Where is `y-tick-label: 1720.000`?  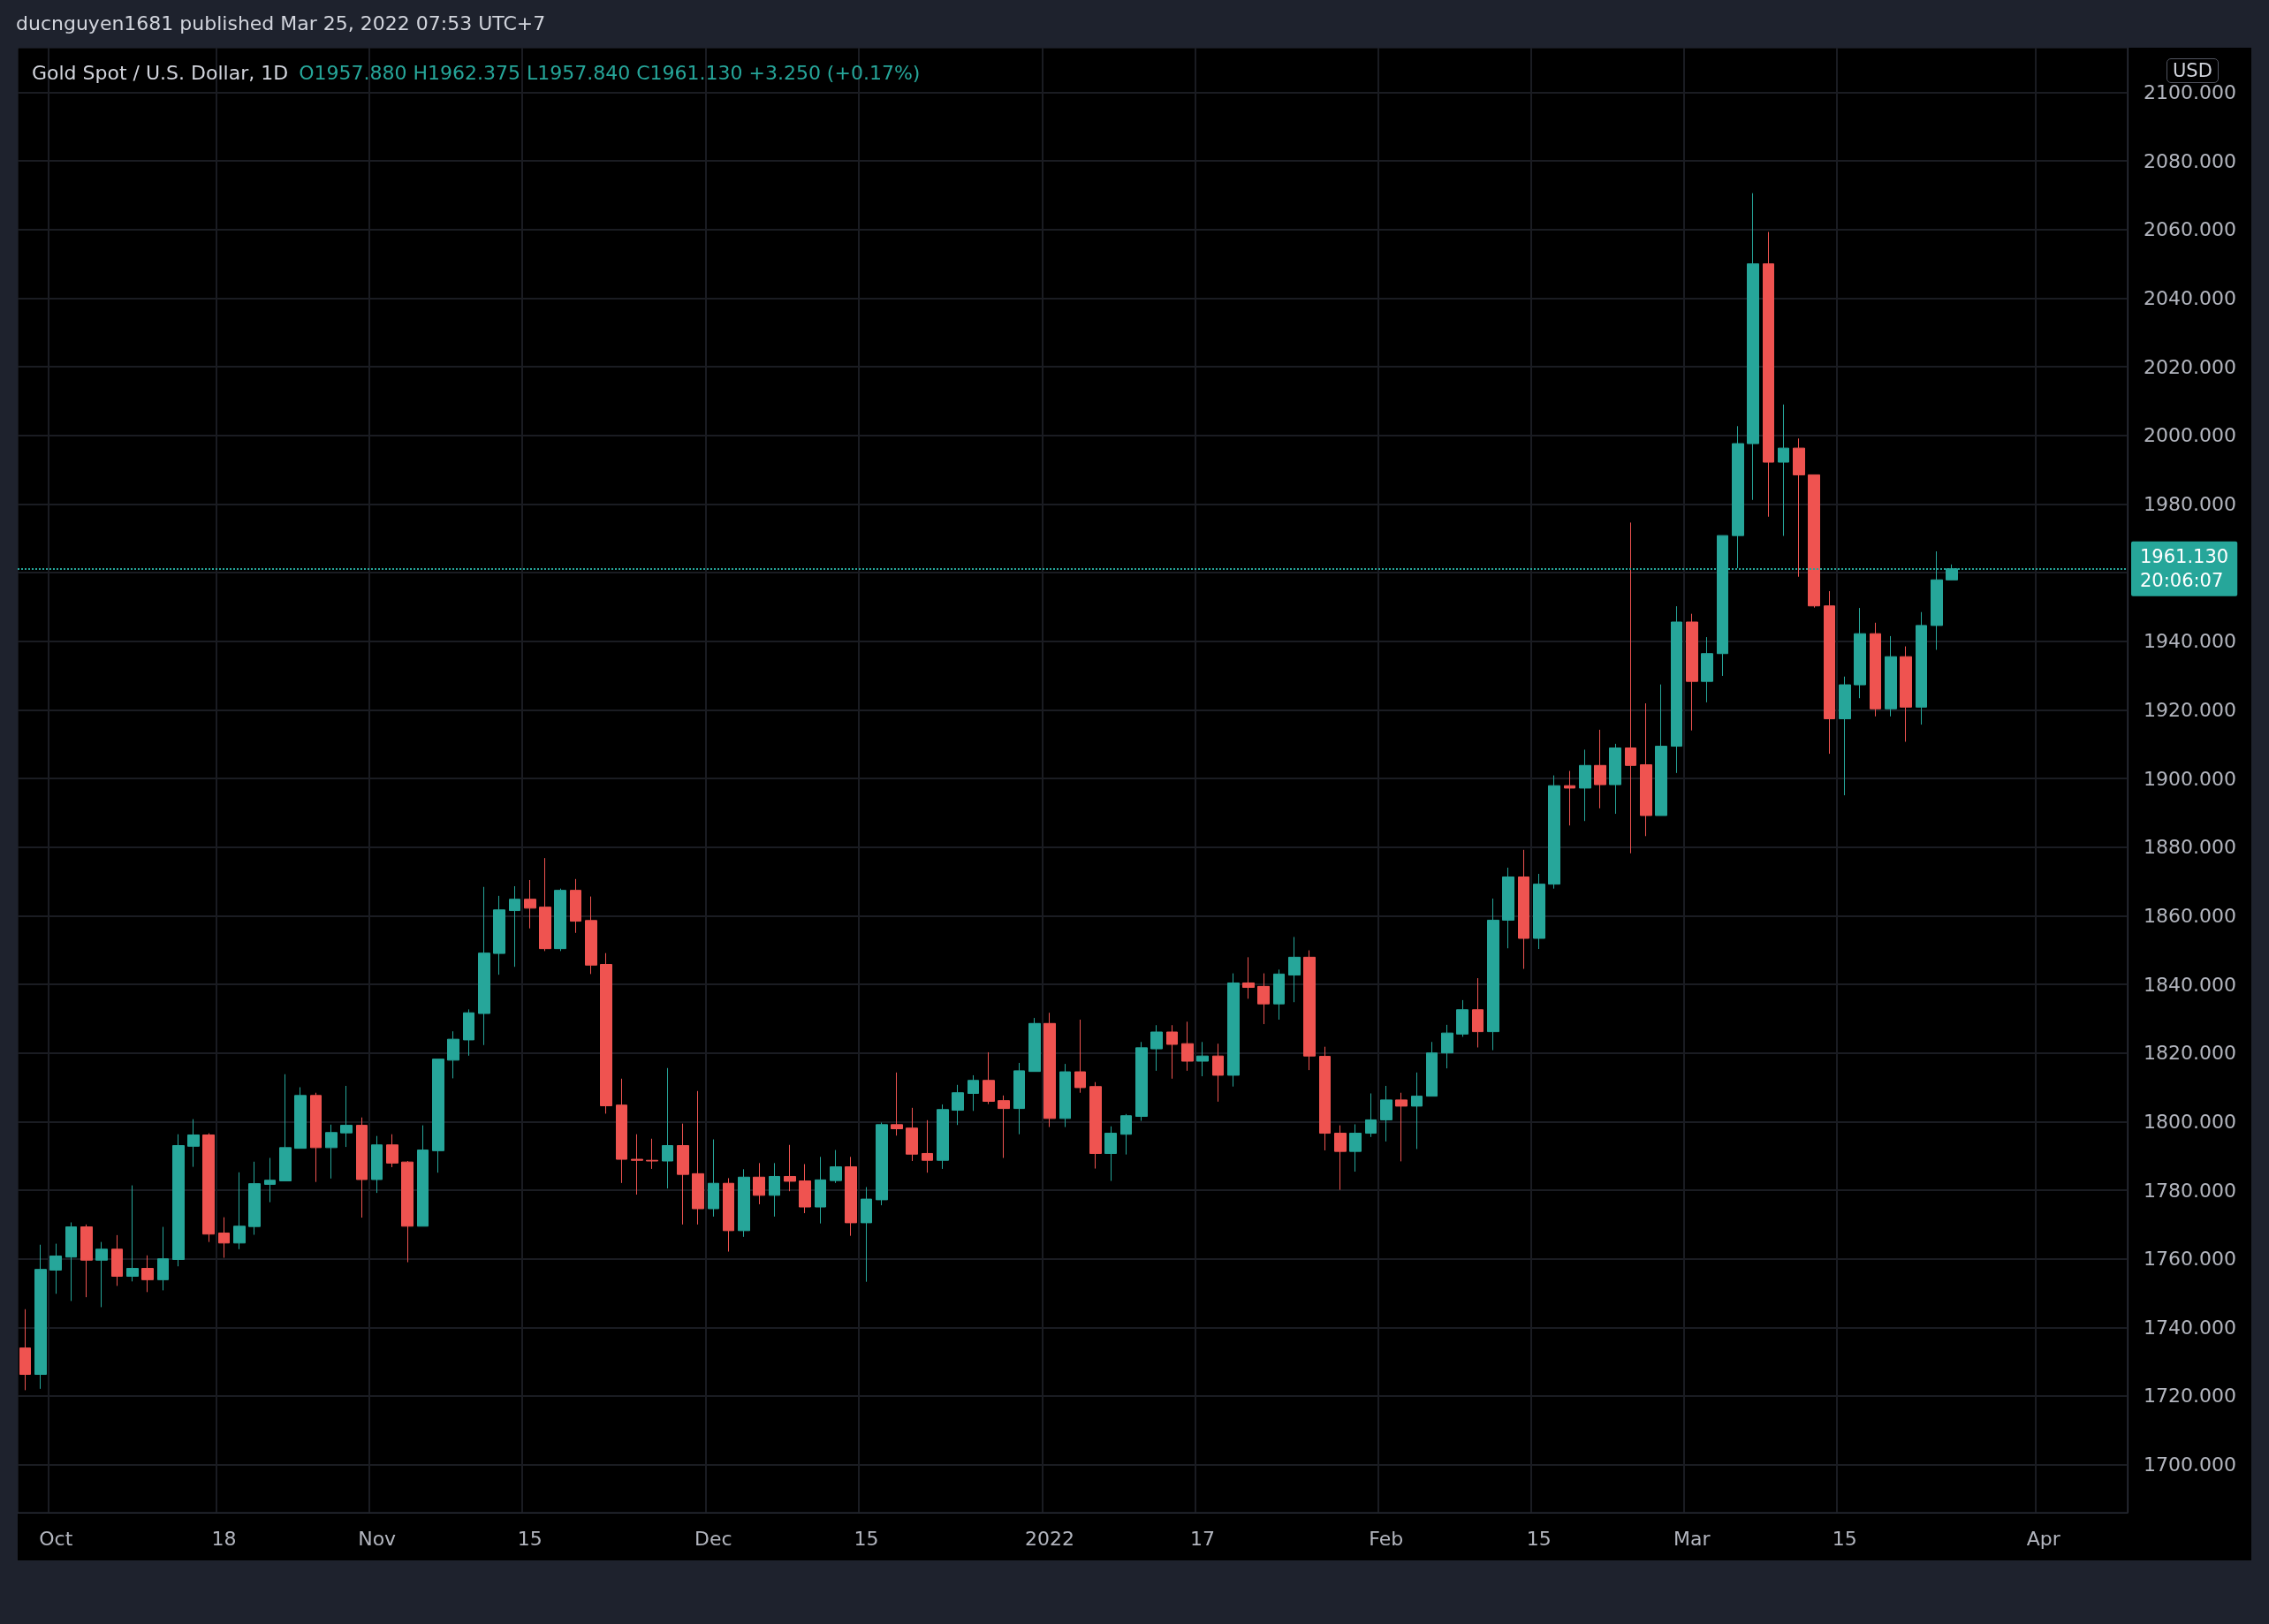 y-tick-label: 1720.000 is located at coordinates (2190, 1396).